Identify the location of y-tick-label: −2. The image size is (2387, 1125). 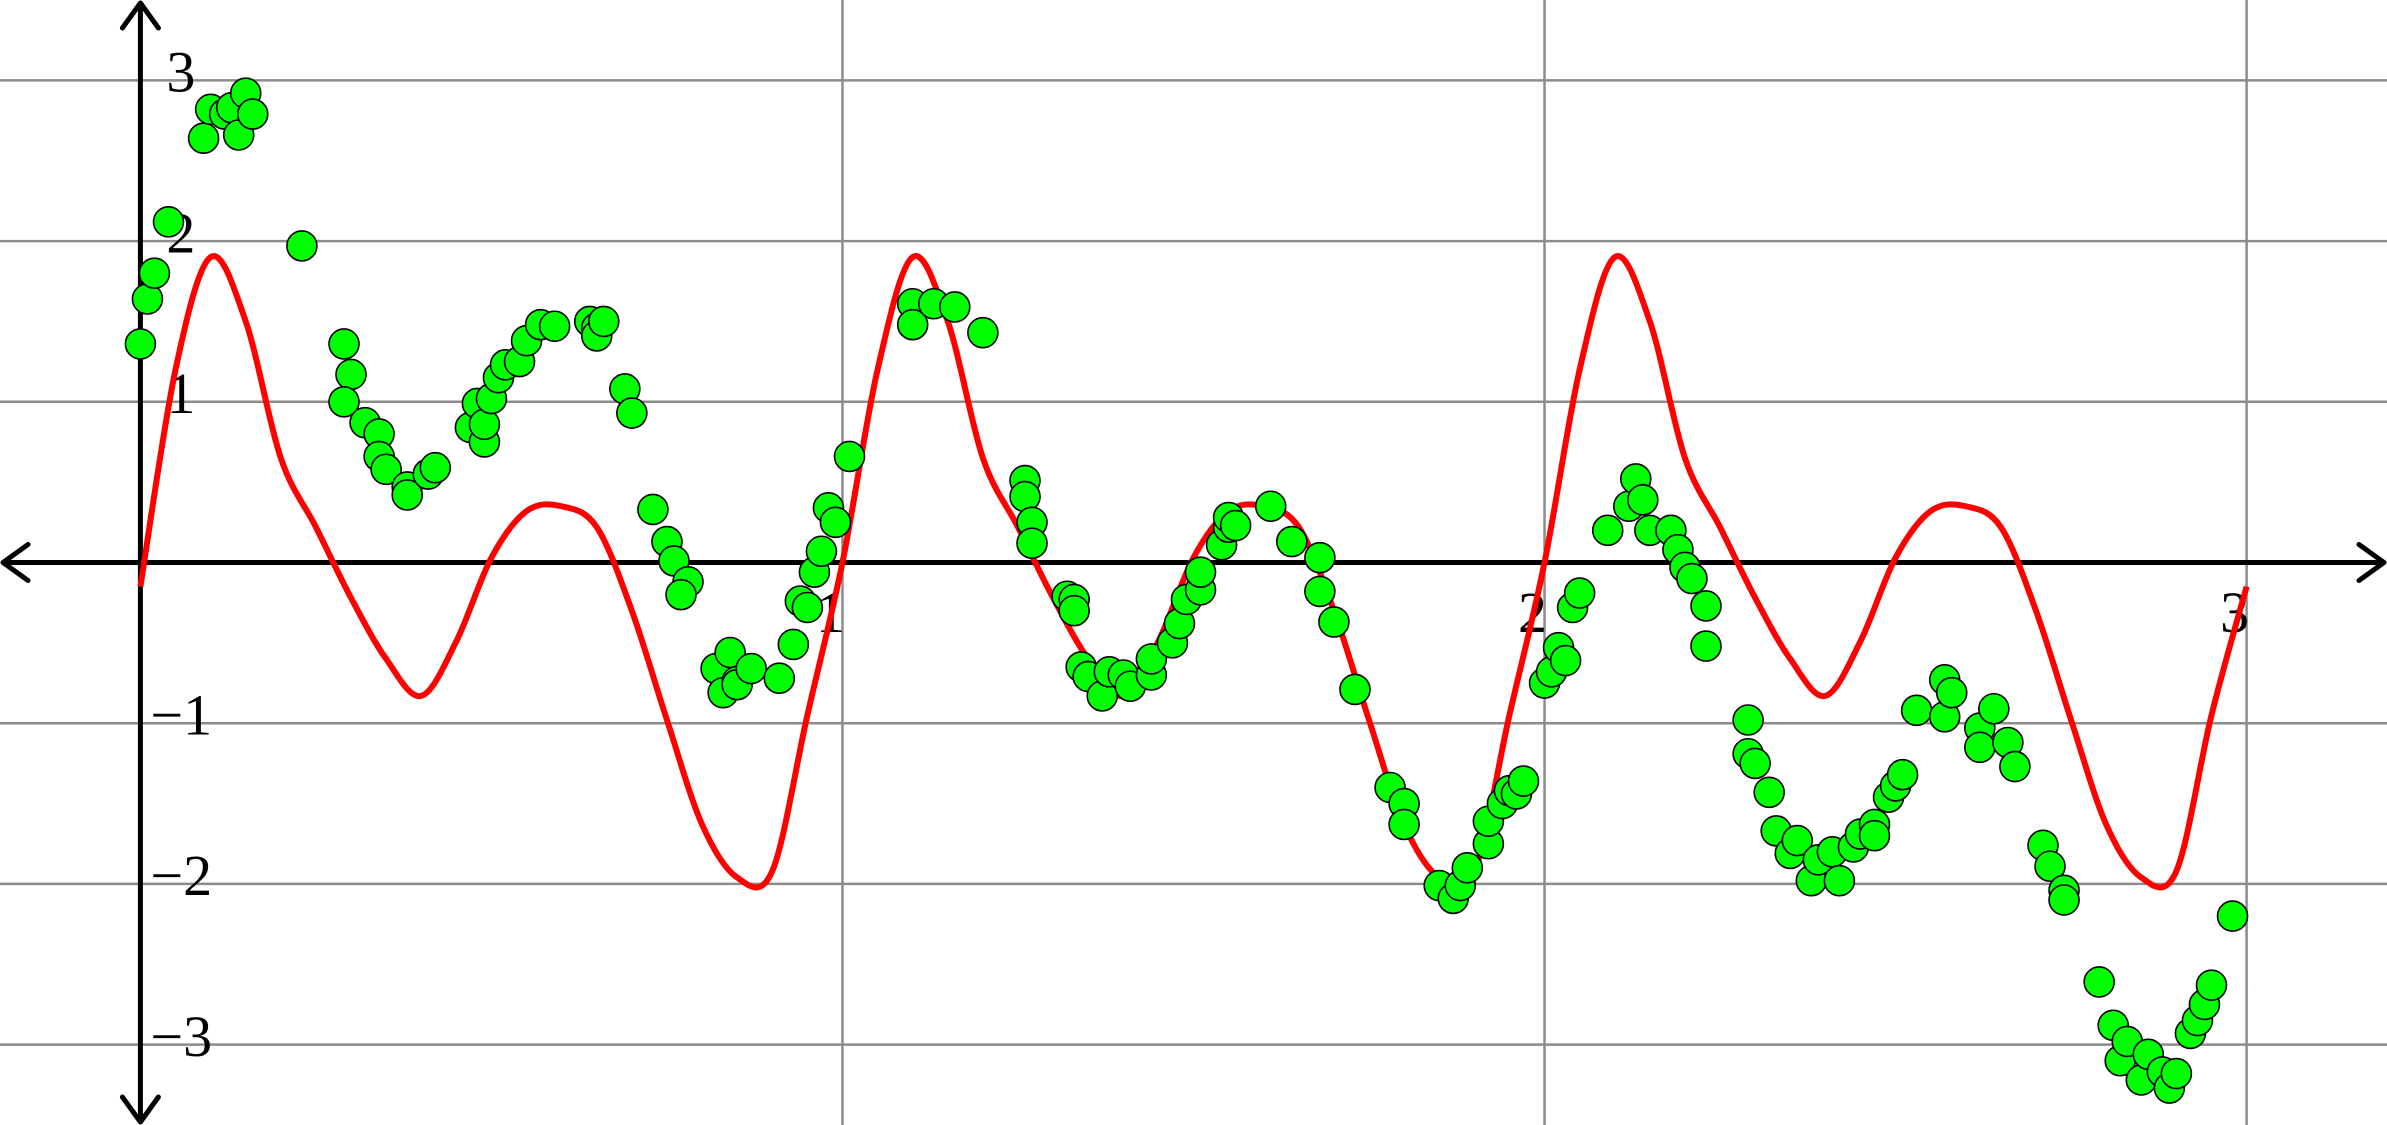
(181, 875).